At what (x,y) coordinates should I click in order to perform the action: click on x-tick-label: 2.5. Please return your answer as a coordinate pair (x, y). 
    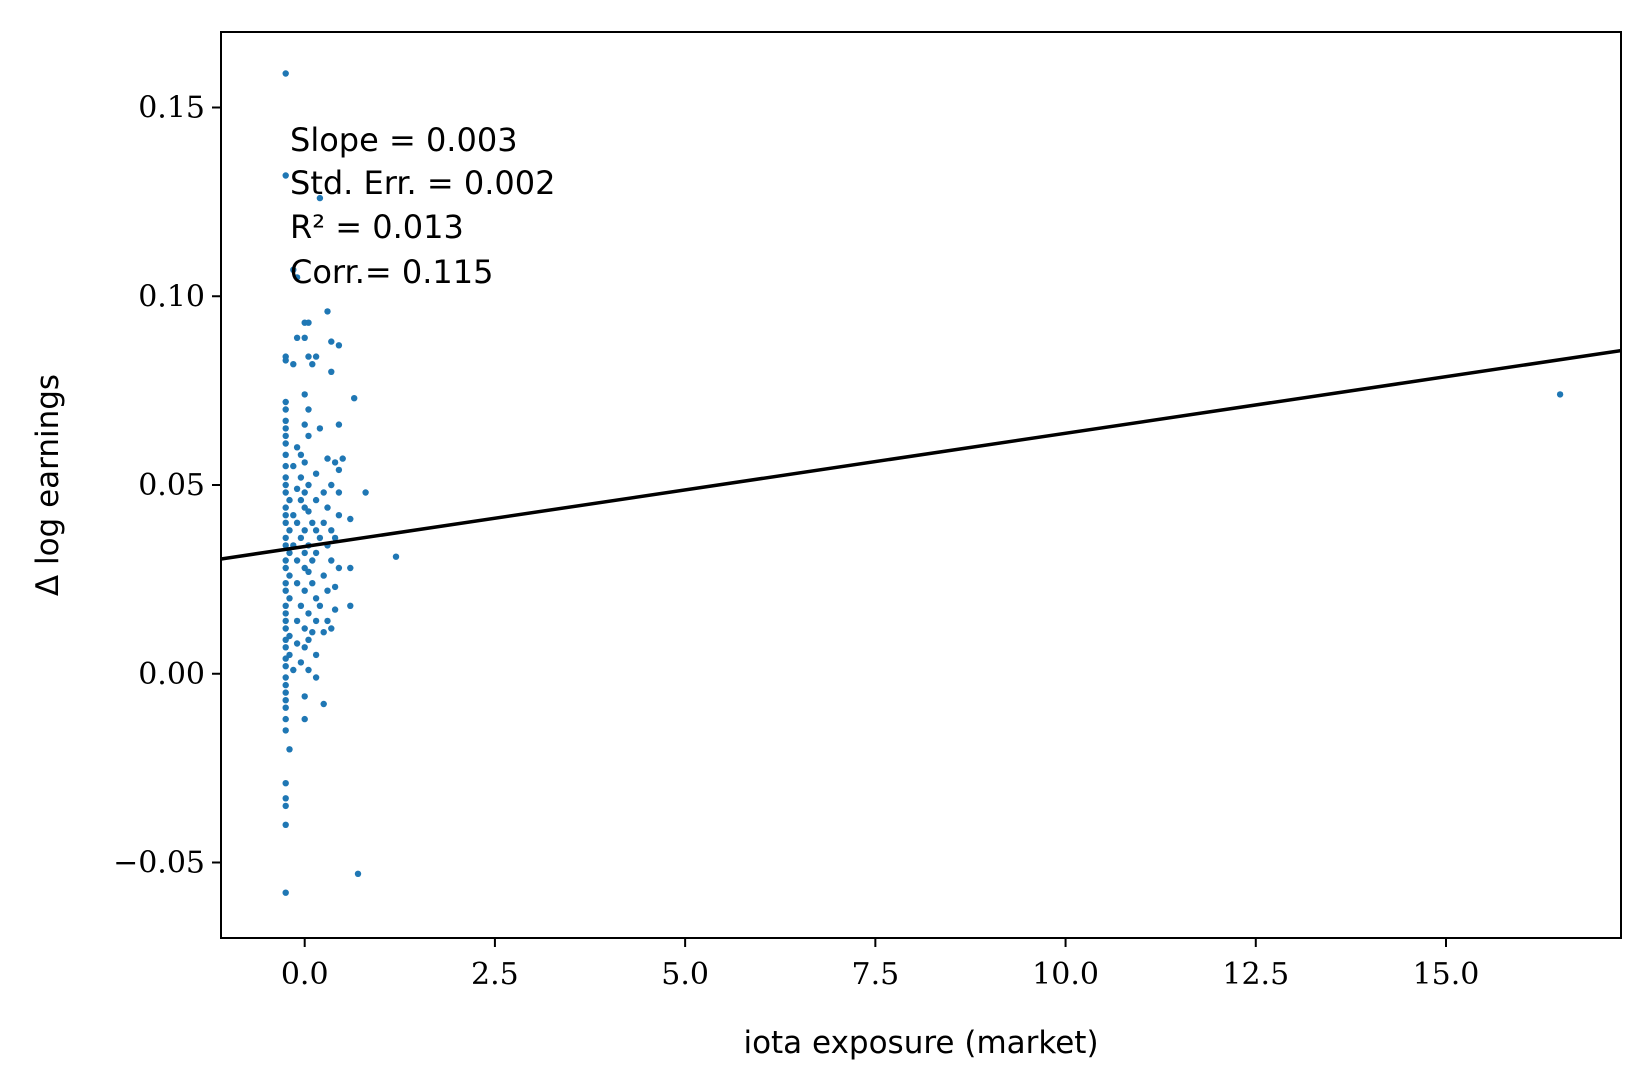
    Looking at the image, I should click on (495, 974).